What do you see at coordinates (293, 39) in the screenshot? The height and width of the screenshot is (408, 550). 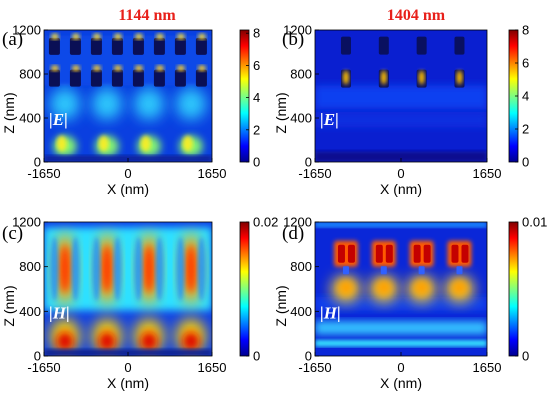 I see `panel-label: (b)` at bounding box center [293, 39].